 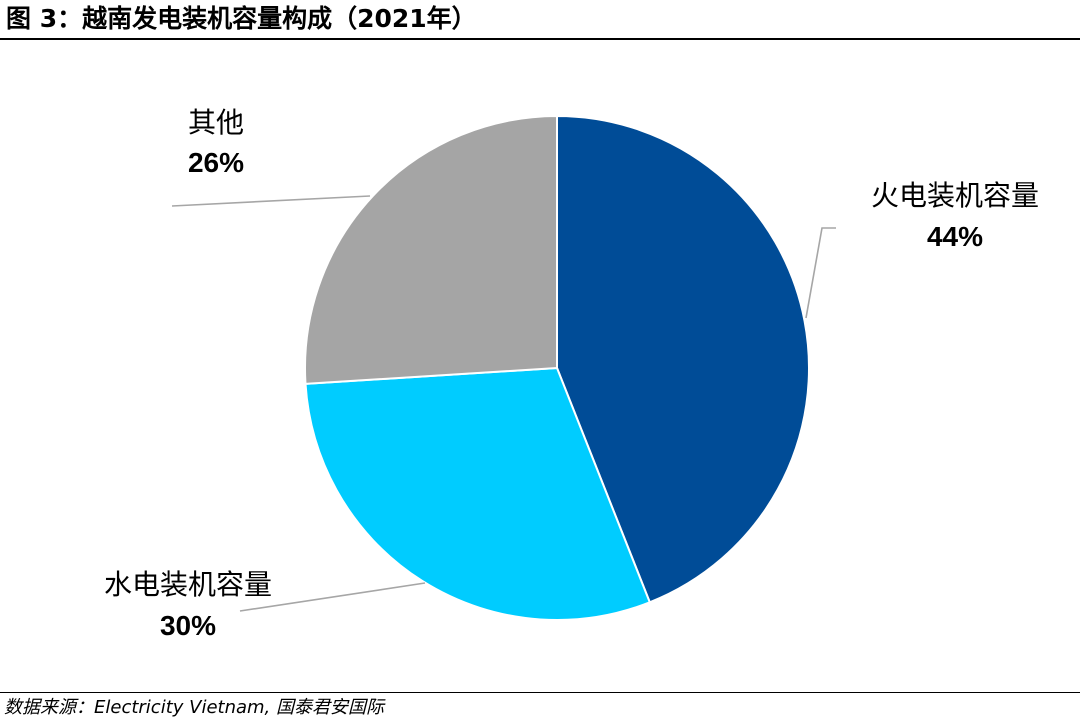 I want to click on slice-label-name-0: 火电装机容量, so click(x=955, y=195).